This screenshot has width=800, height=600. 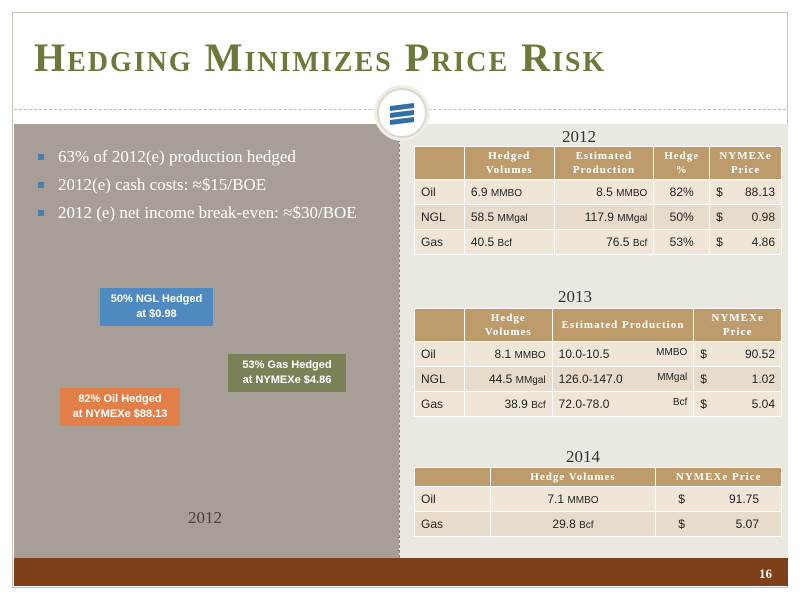 I want to click on chart-year-label: 2012, so click(x=205, y=517).